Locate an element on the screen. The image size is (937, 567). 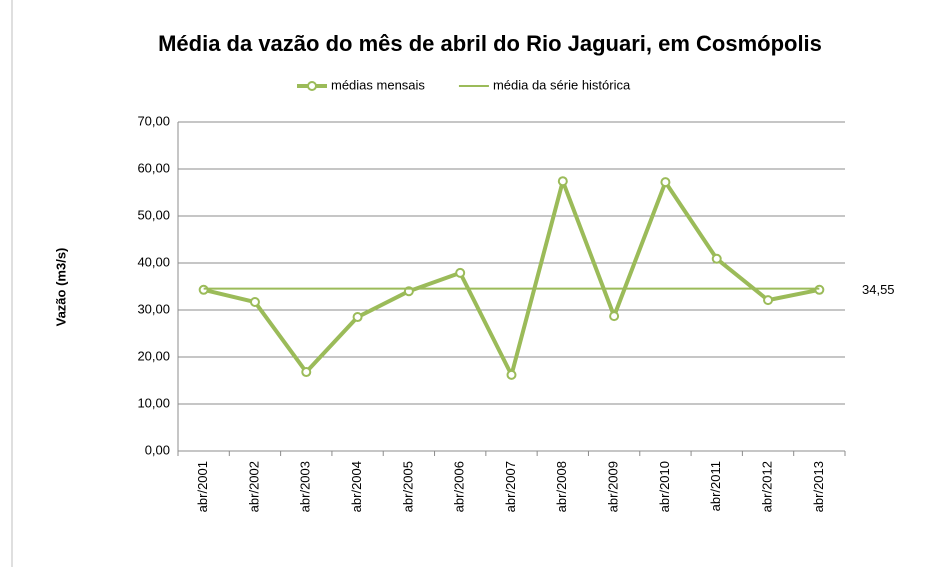
y-tick-label: 40,00 is located at coordinates (153, 261).